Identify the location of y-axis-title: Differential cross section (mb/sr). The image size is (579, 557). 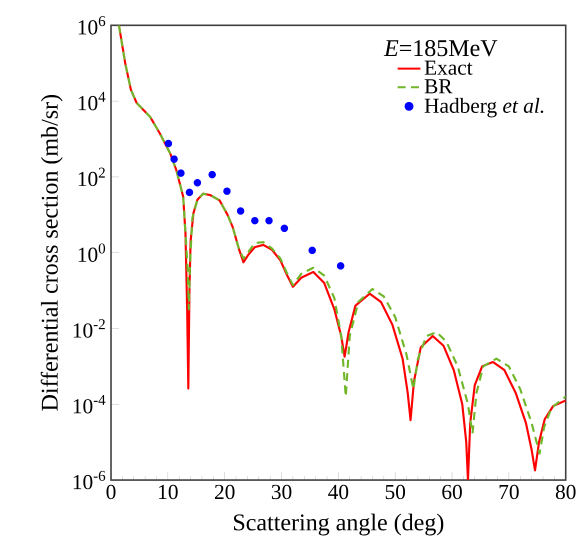
(51, 252).